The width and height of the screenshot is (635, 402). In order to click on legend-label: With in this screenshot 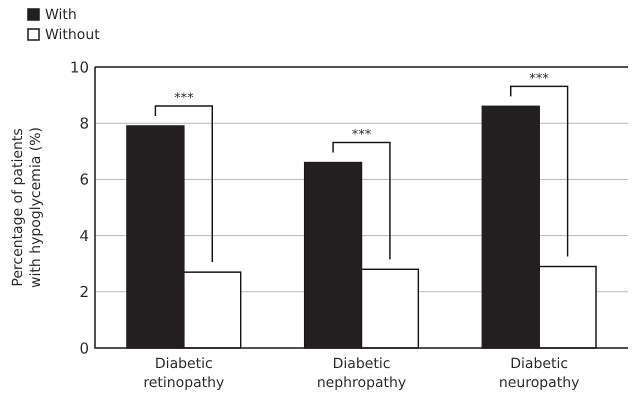, I will do `click(61, 15)`.